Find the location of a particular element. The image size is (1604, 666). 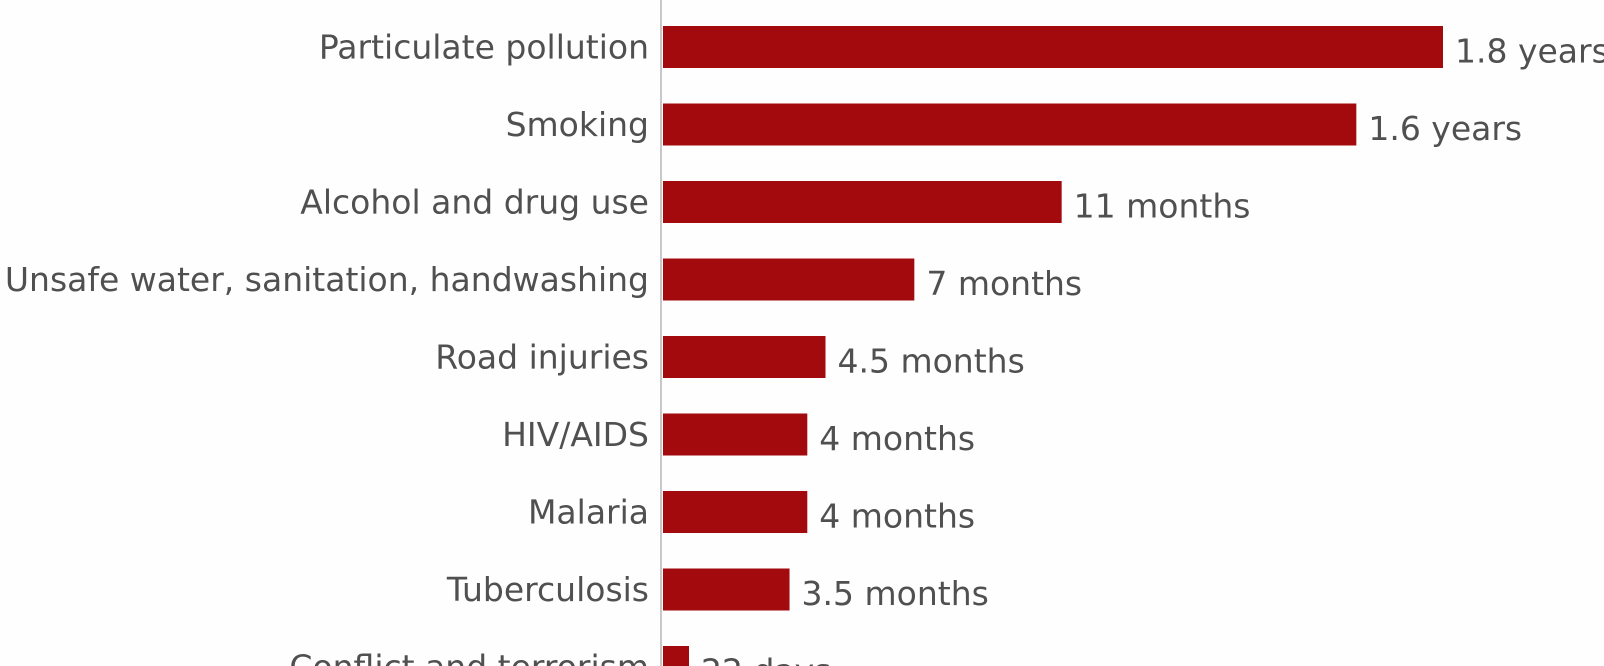

category-label: Alcohol and drug use is located at coordinates (474, 202).